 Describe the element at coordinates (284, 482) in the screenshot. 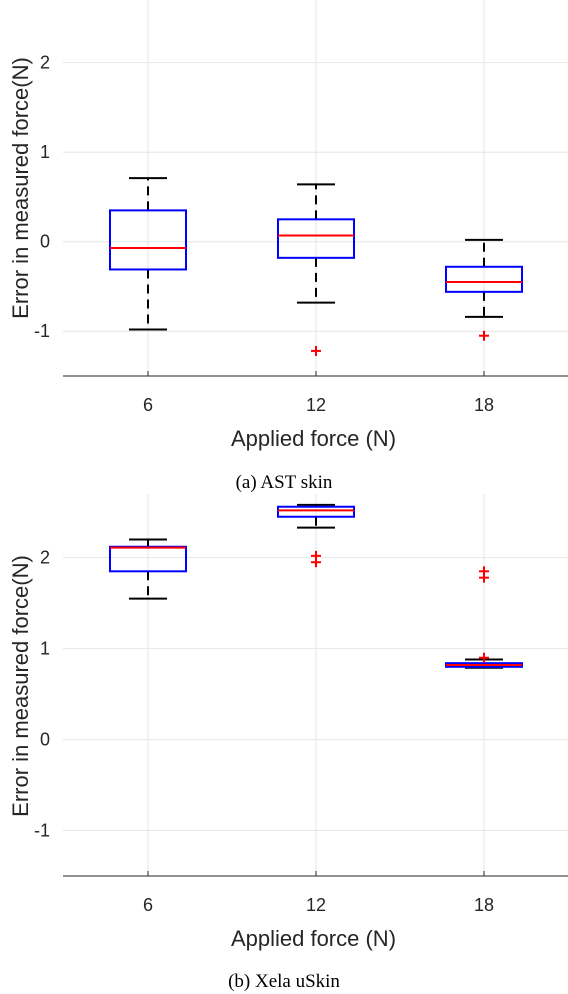

I see `caption-a: (a) AST skin` at that location.